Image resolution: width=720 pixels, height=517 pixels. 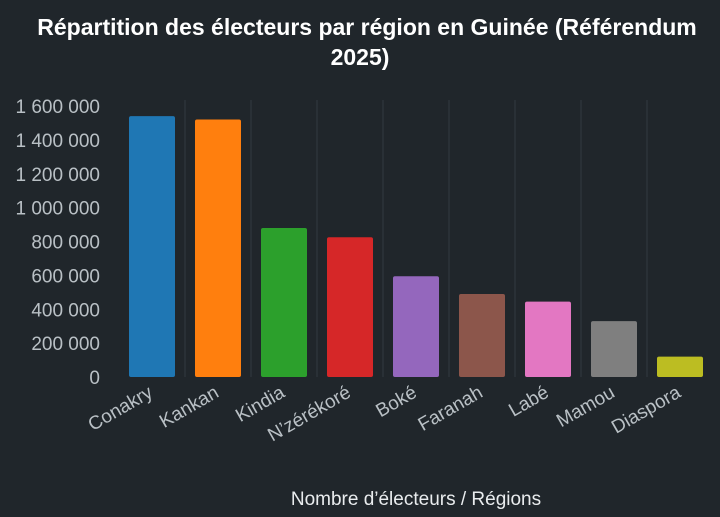 I want to click on y-tick-label: 1 200 000, so click(x=57, y=175).